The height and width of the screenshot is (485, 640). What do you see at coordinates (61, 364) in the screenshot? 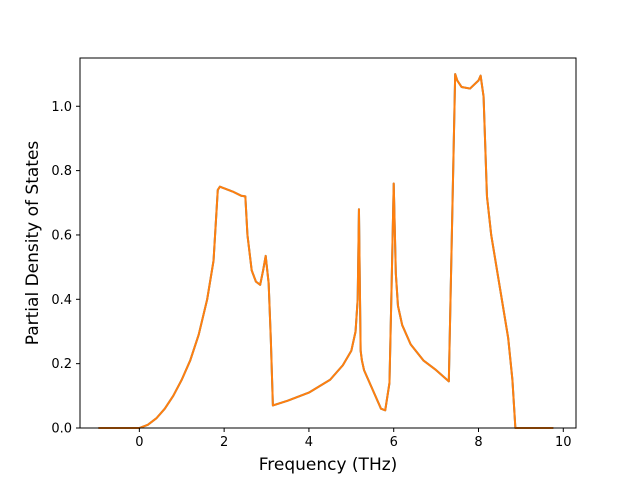
I see `y-tick-label: 0.2` at bounding box center [61, 364].